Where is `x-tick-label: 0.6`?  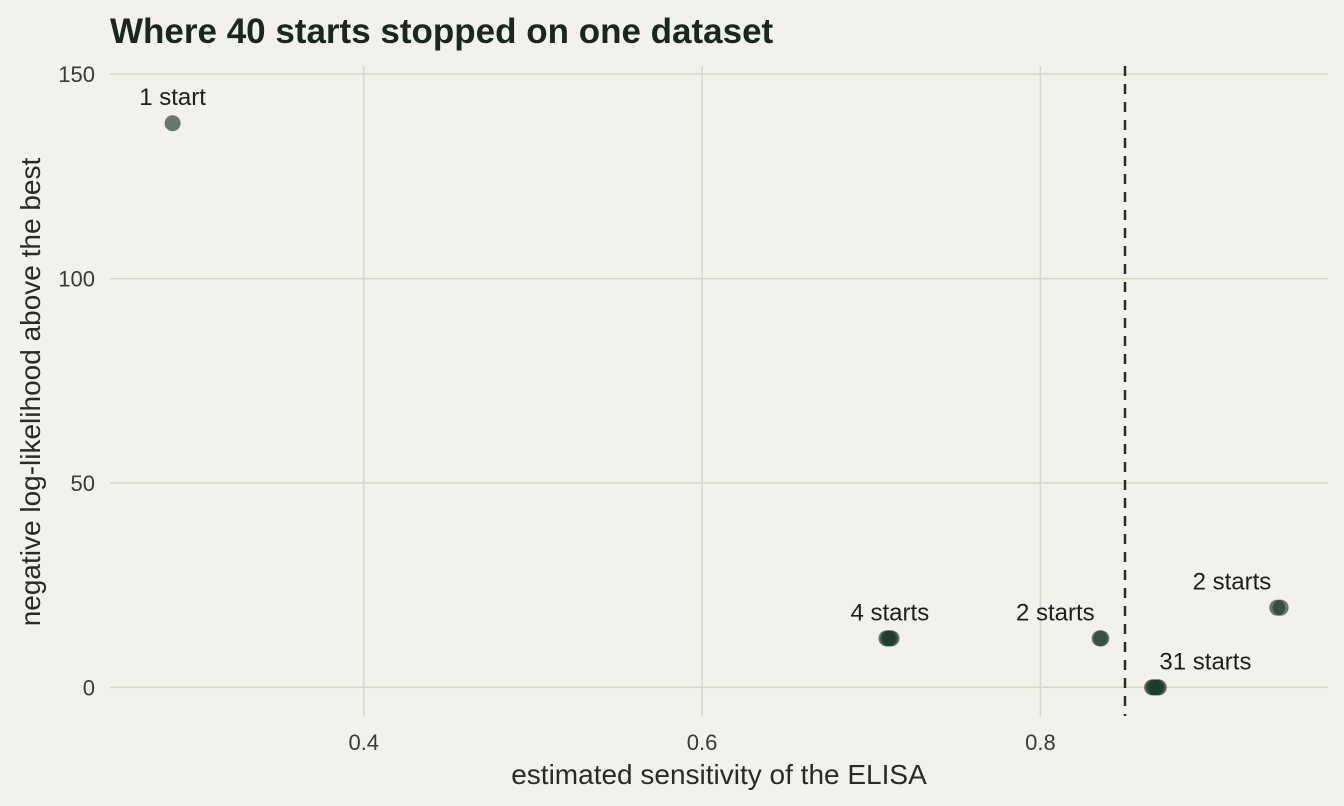 x-tick-label: 0.6 is located at coordinates (702, 742).